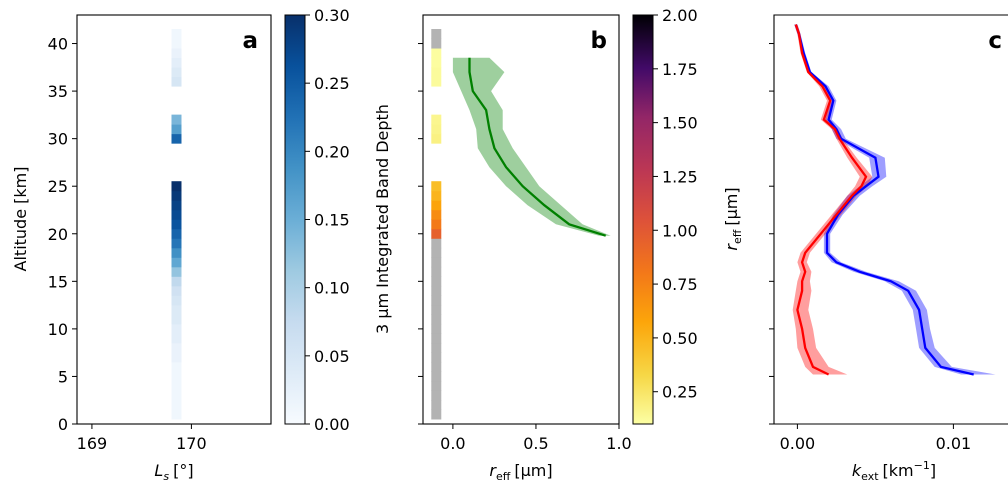  I want to click on panel-c-yticks, so click(771, 234).